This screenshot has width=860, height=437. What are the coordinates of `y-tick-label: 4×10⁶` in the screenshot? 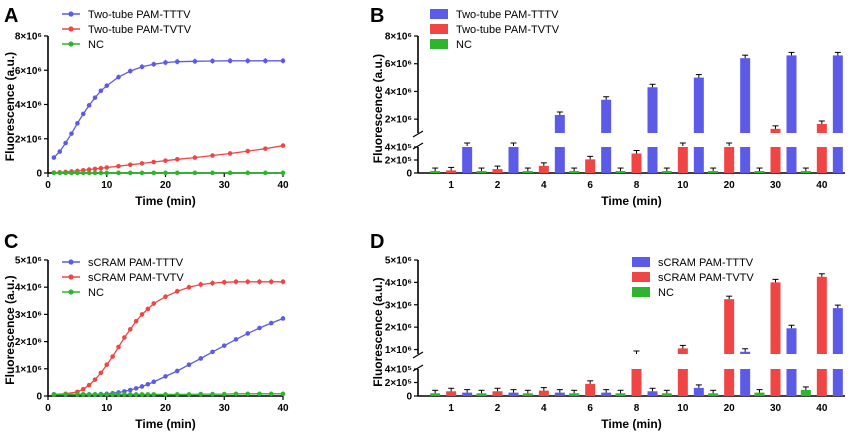 It's located at (28, 105).